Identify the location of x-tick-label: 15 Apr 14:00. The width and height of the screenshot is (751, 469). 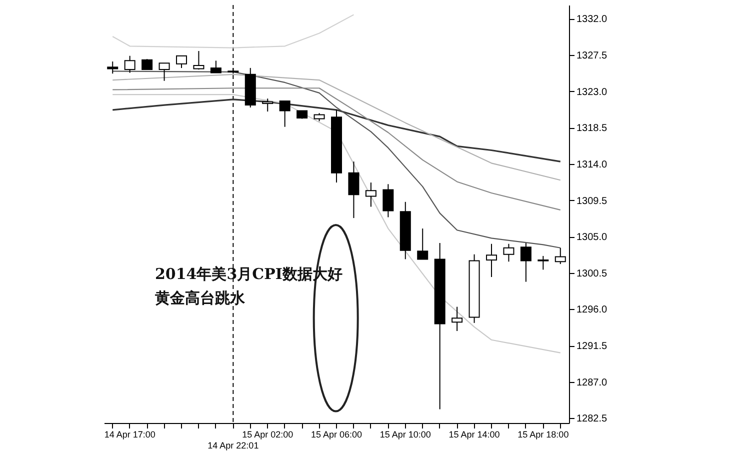
(474, 435).